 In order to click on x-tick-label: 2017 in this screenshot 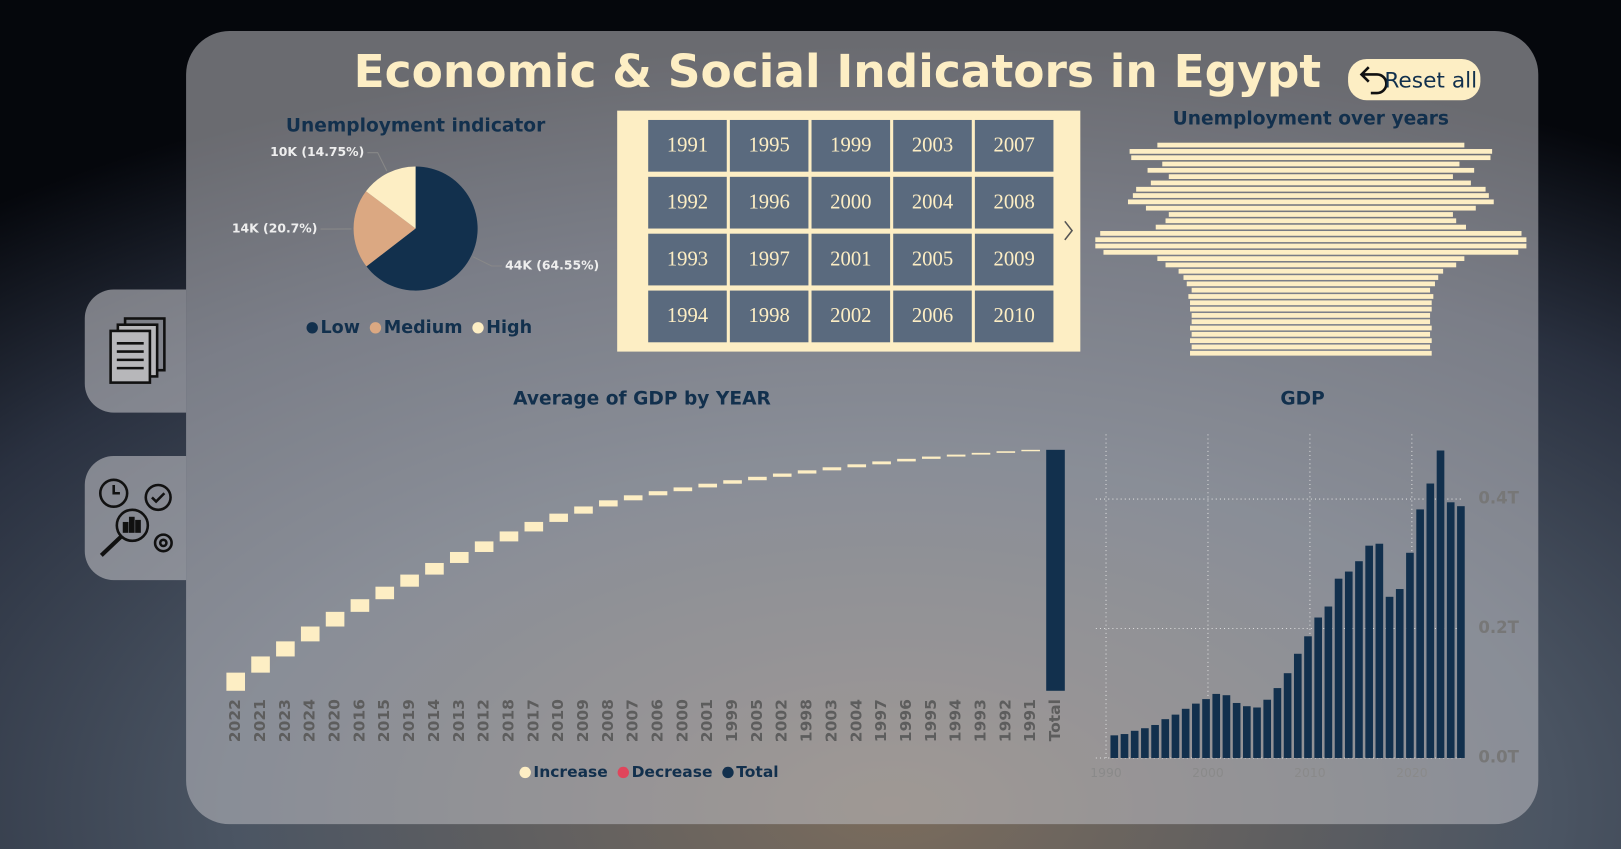, I will do `click(533, 720)`.